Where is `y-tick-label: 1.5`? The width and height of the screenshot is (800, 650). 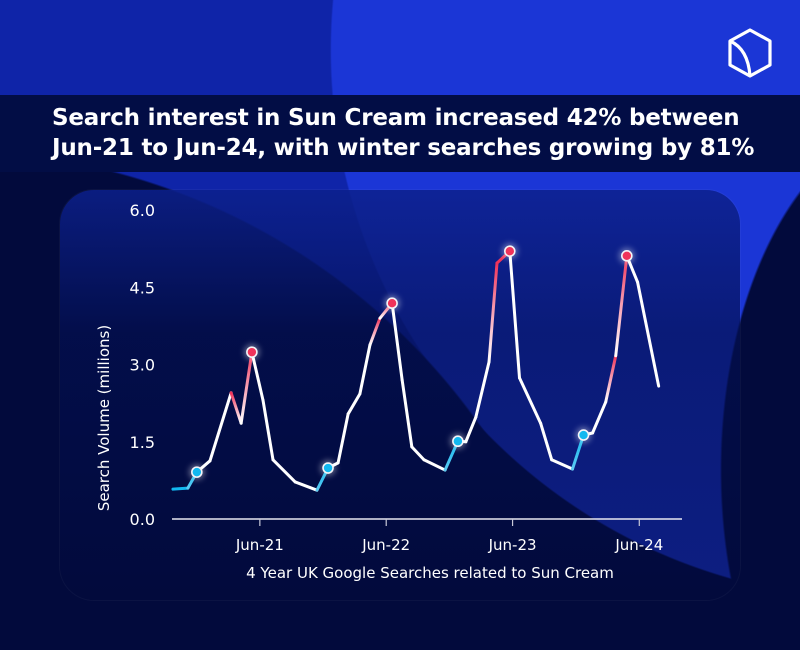
y-tick-label: 1.5 is located at coordinates (142, 442).